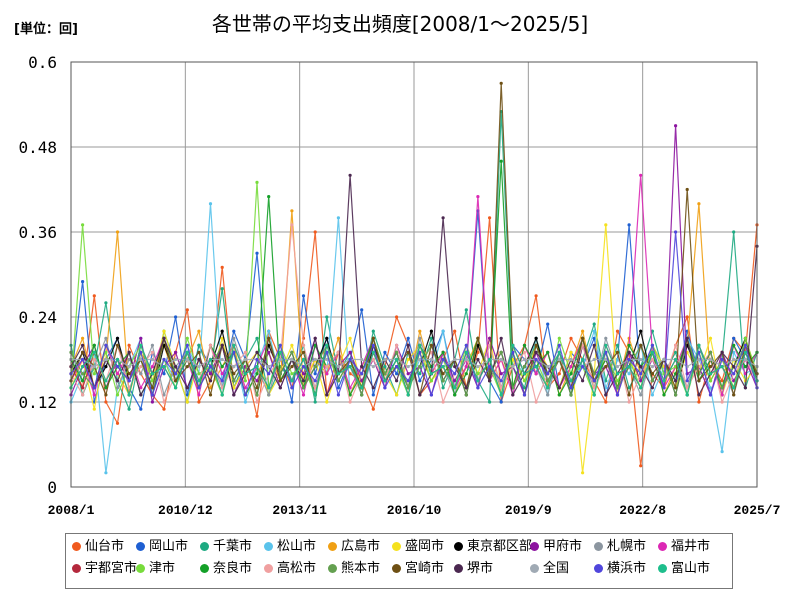 The image size is (800, 600). What do you see at coordinates (37, 147) in the screenshot?
I see `y-tick-label: 0.48` at bounding box center [37, 147].